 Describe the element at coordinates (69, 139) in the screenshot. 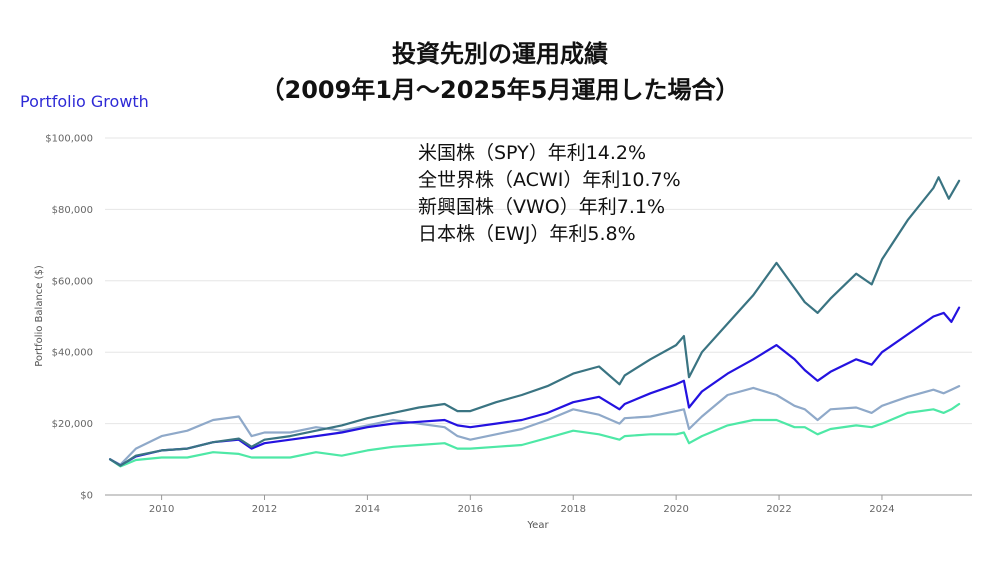

I see `y-tick-label: $100,000` at that location.